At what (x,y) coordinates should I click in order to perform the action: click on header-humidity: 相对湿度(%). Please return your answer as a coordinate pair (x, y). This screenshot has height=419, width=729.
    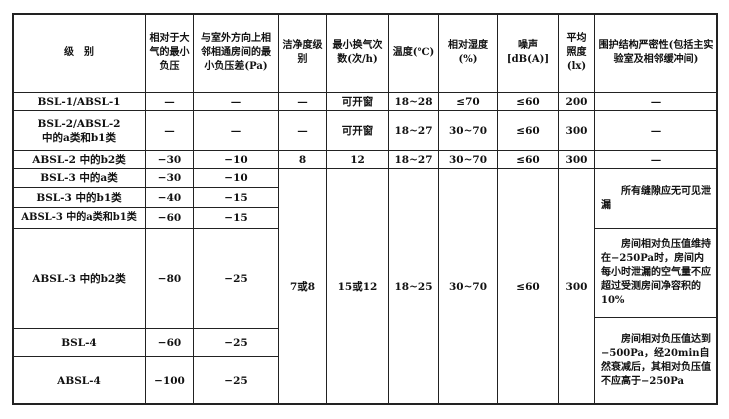
    Looking at the image, I should click on (468, 53).